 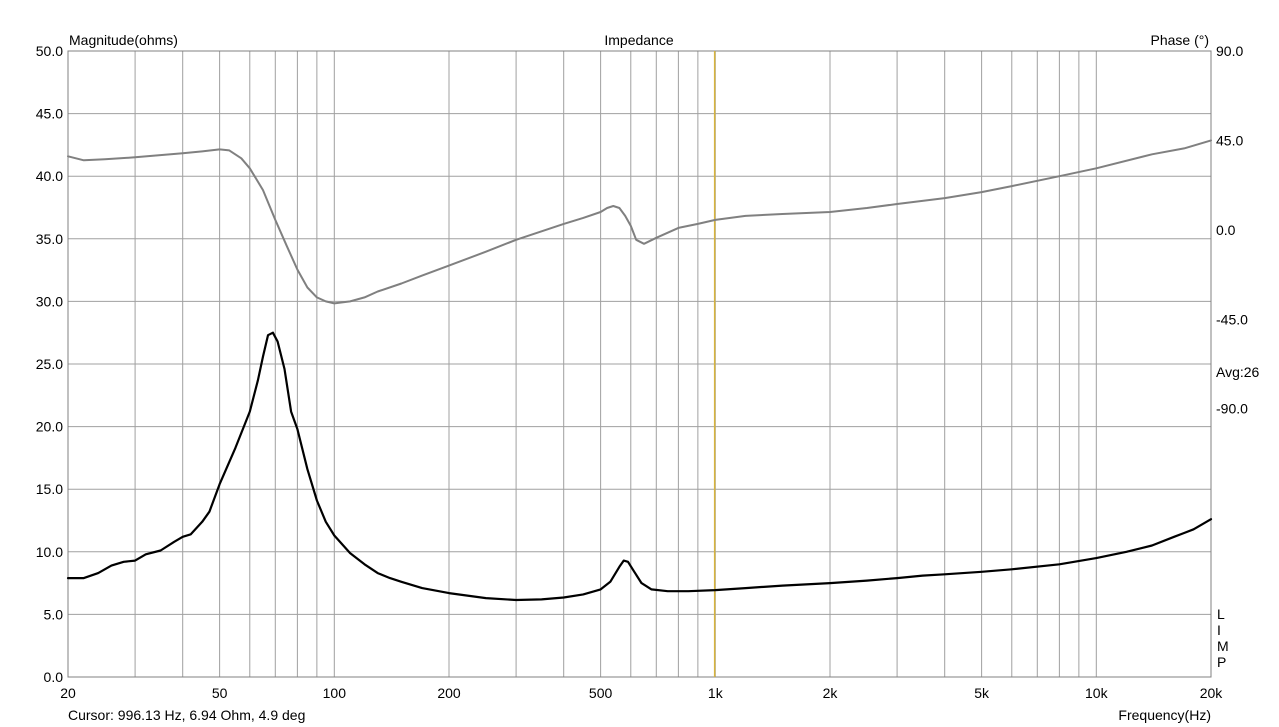 I want to click on y-tick-label: 5.0, so click(x=54, y=614).